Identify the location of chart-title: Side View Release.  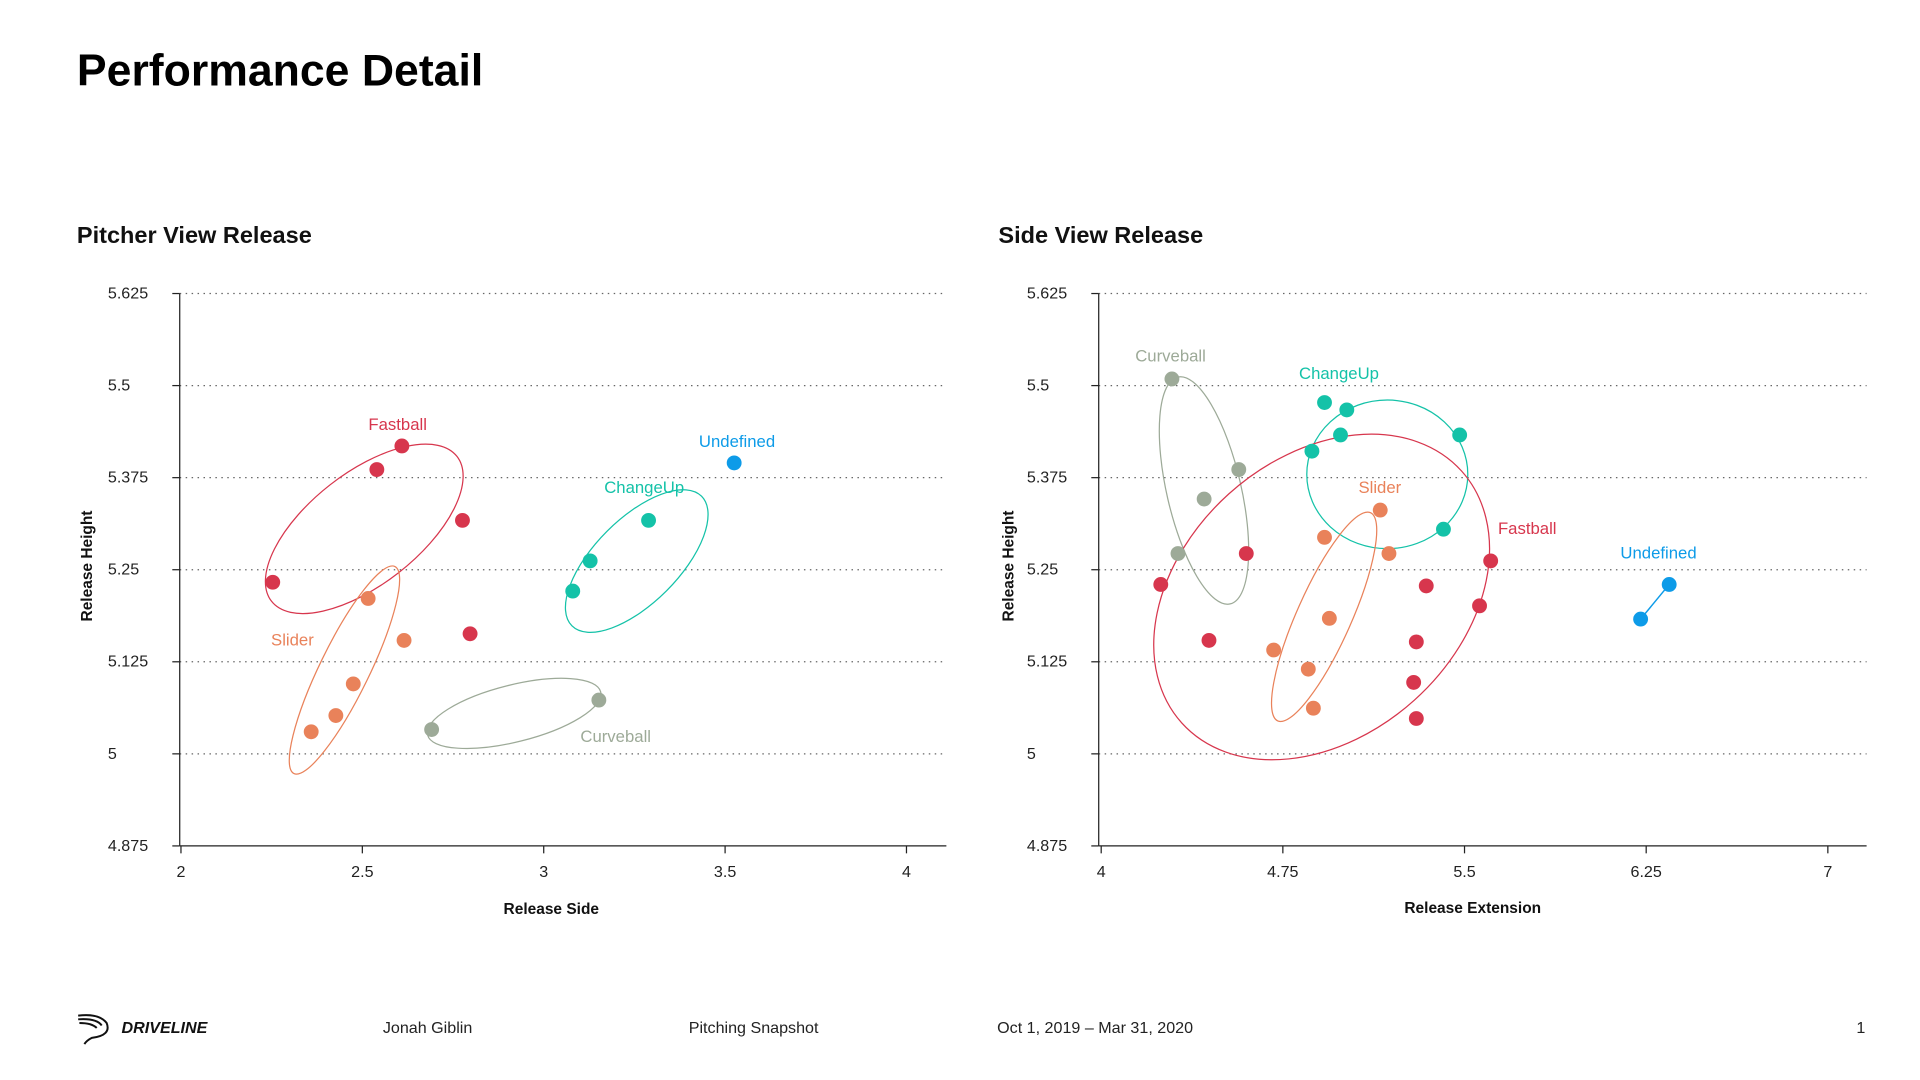
(1100, 235).